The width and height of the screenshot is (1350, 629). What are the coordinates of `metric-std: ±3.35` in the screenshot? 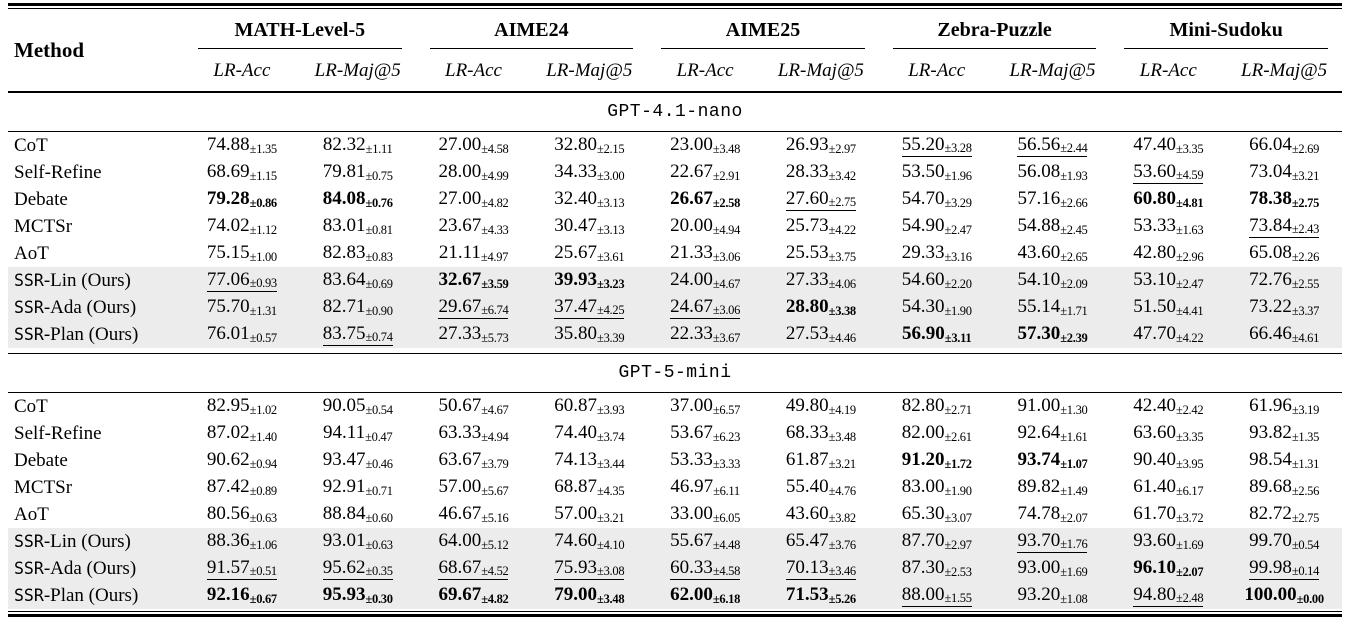 It's located at (1190, 436).